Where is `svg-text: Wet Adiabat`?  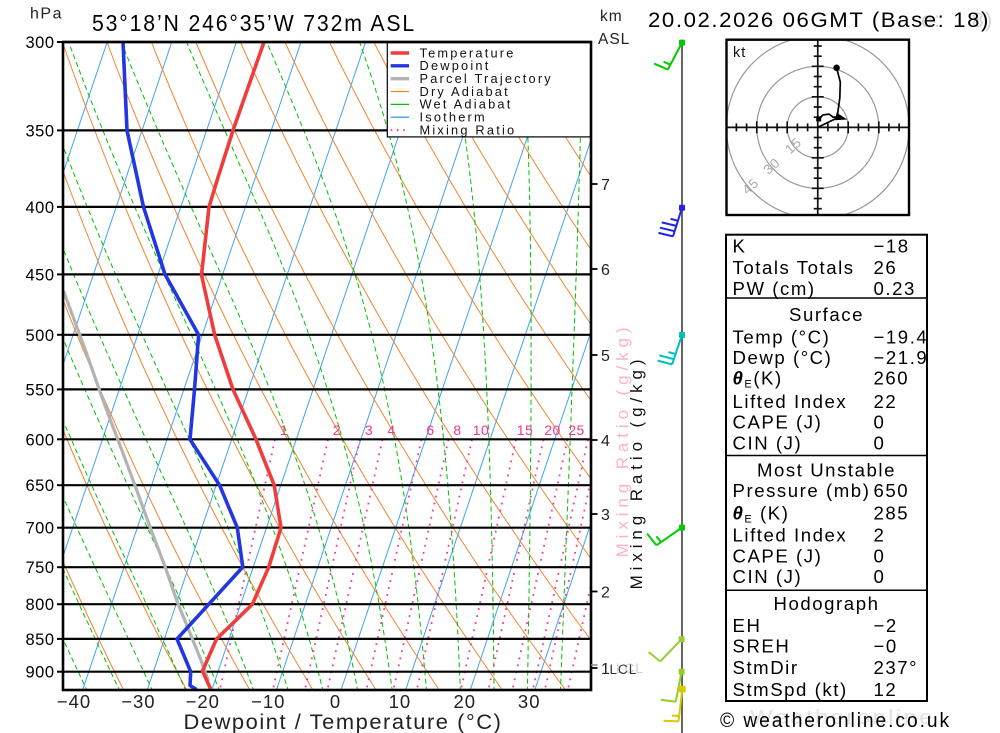 svg-text: Wet Adiabat is located at coordinates (466, 104).